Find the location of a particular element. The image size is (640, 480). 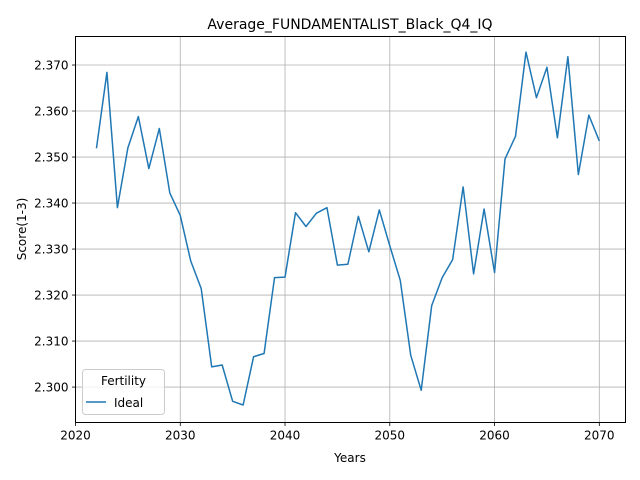

legend-title: Fertility is located at coordinates (123, 381).